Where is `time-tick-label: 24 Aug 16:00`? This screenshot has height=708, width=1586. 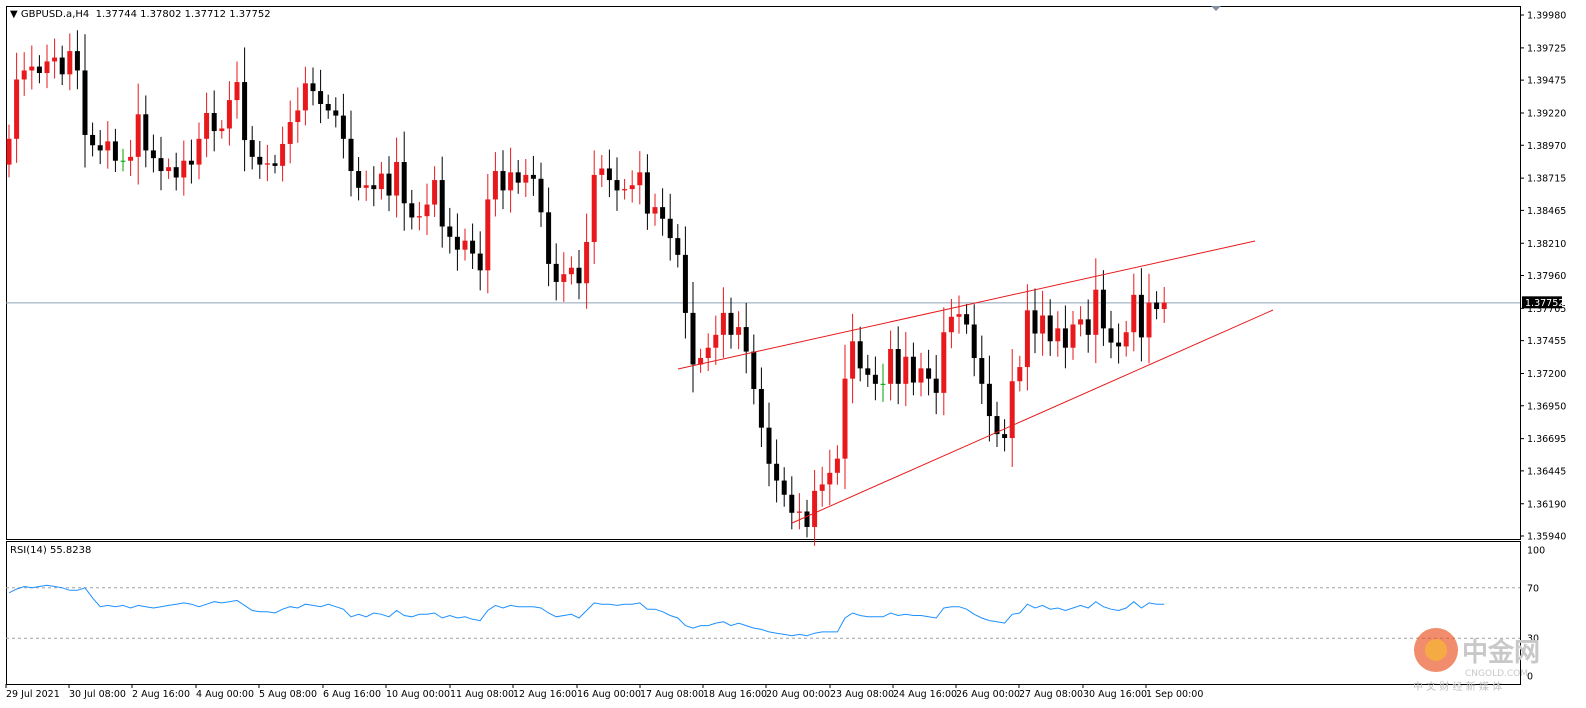 time-tick-label: 24 Aug 16:00 is located at coordinates (925, 694).